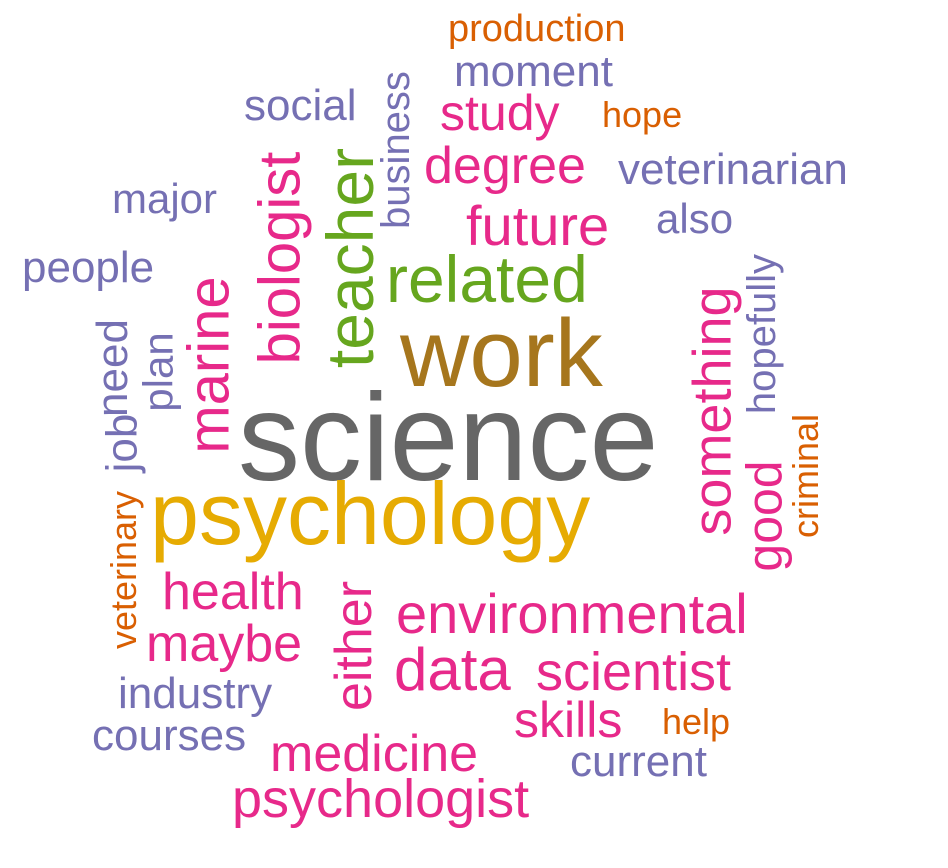  Describe the element at coordinates (634, 672) in the screenshot. I see `word-scientist: scientist` at that location.